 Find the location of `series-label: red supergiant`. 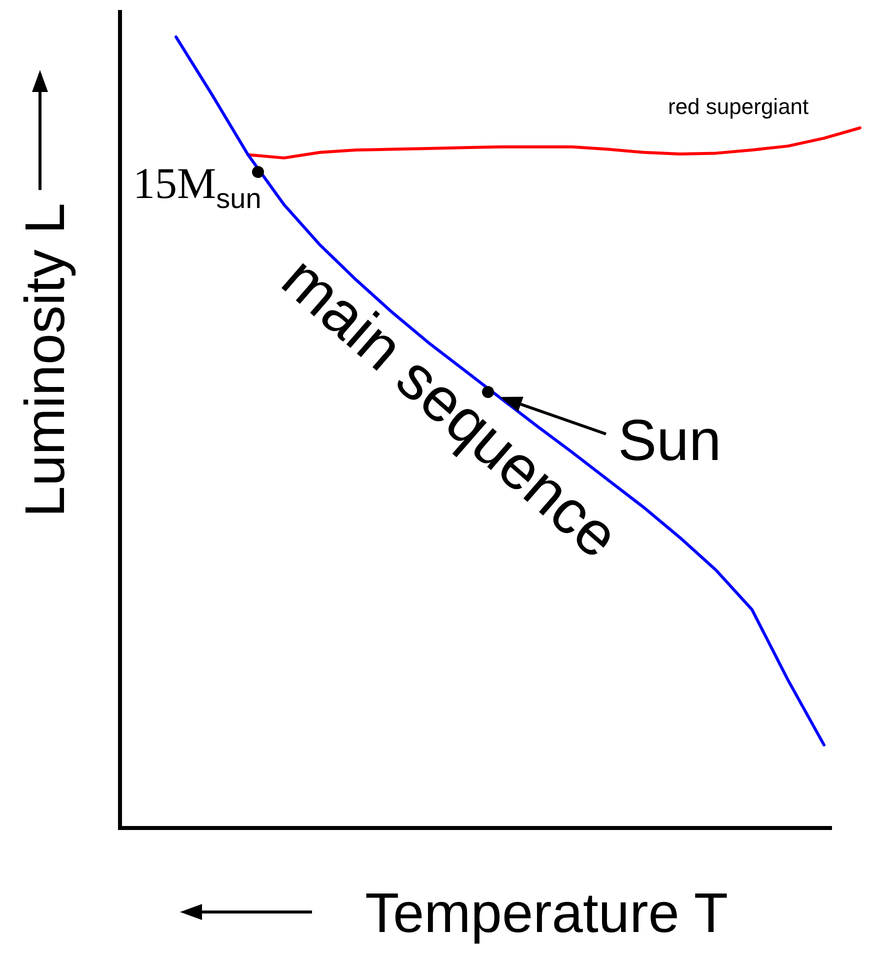

series-label: red supergiant is located at coordinates (738, 106).